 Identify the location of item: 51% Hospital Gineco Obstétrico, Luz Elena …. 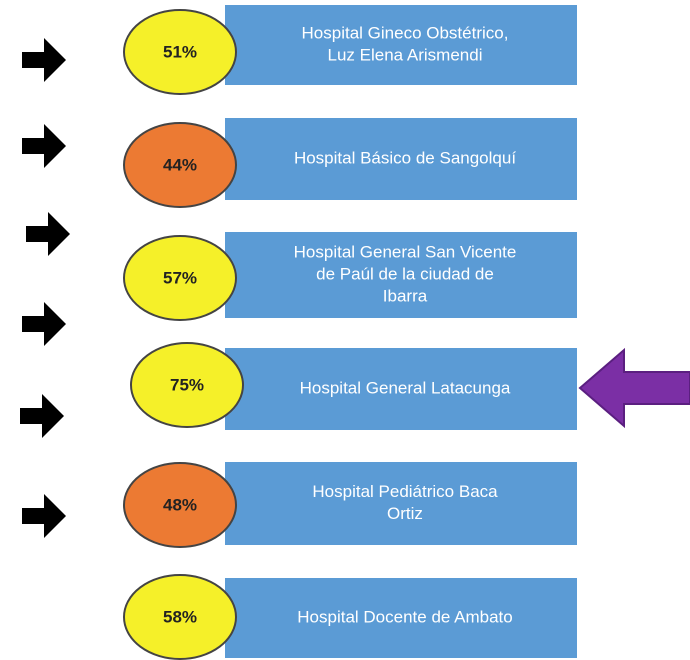
(350, 50).